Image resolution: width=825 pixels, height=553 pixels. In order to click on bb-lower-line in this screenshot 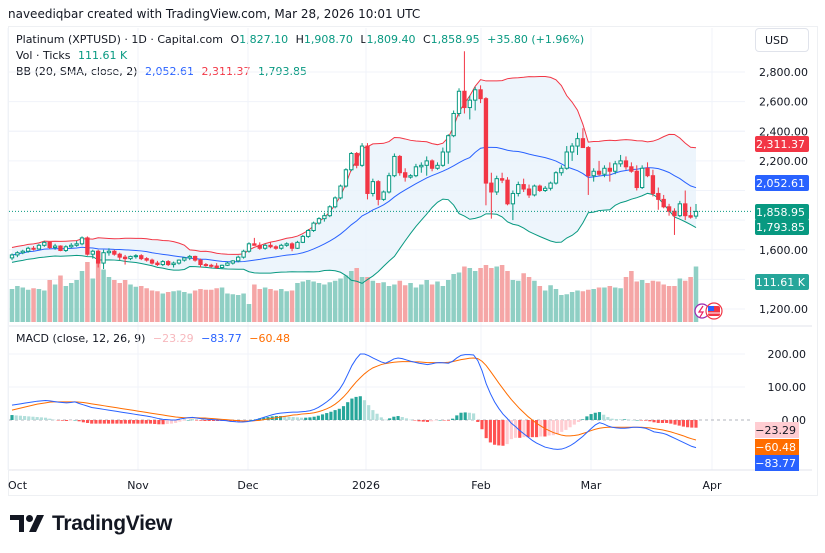, I will do `click(354, 238)`.